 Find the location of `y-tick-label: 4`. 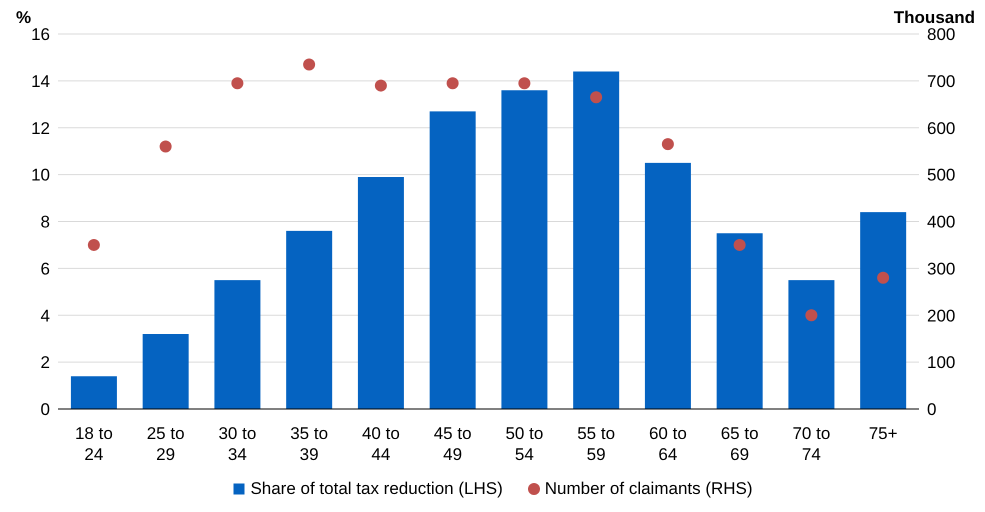

y-tick-label: 4 is located at coordinates (45, 316).